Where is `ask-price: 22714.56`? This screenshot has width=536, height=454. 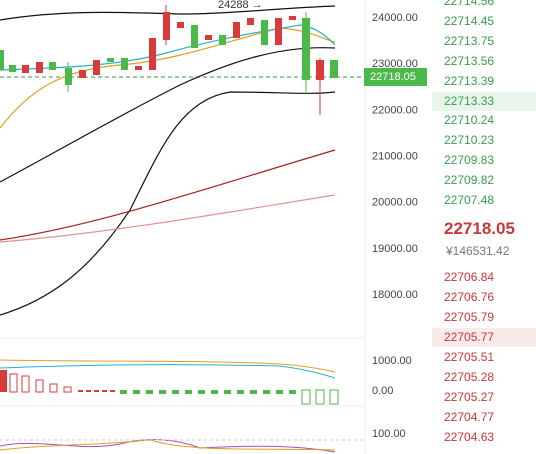
ask-price: 22714.56 is located at coordinates (469, 4).